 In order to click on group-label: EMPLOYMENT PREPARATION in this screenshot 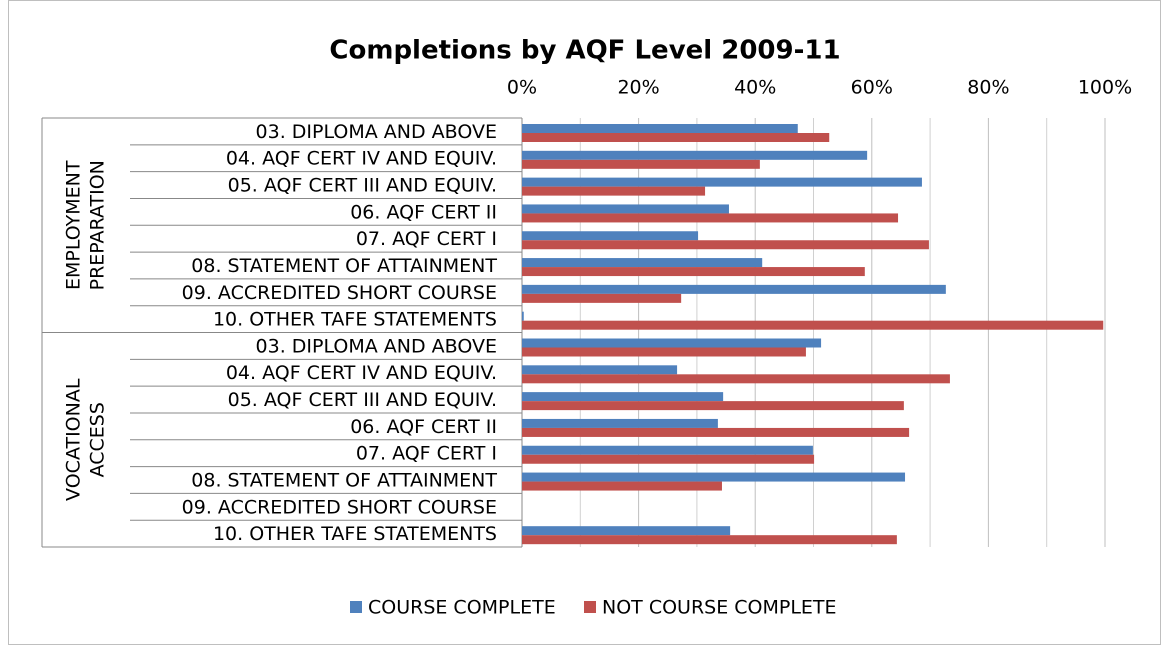, I will do `click(86, 225)`.